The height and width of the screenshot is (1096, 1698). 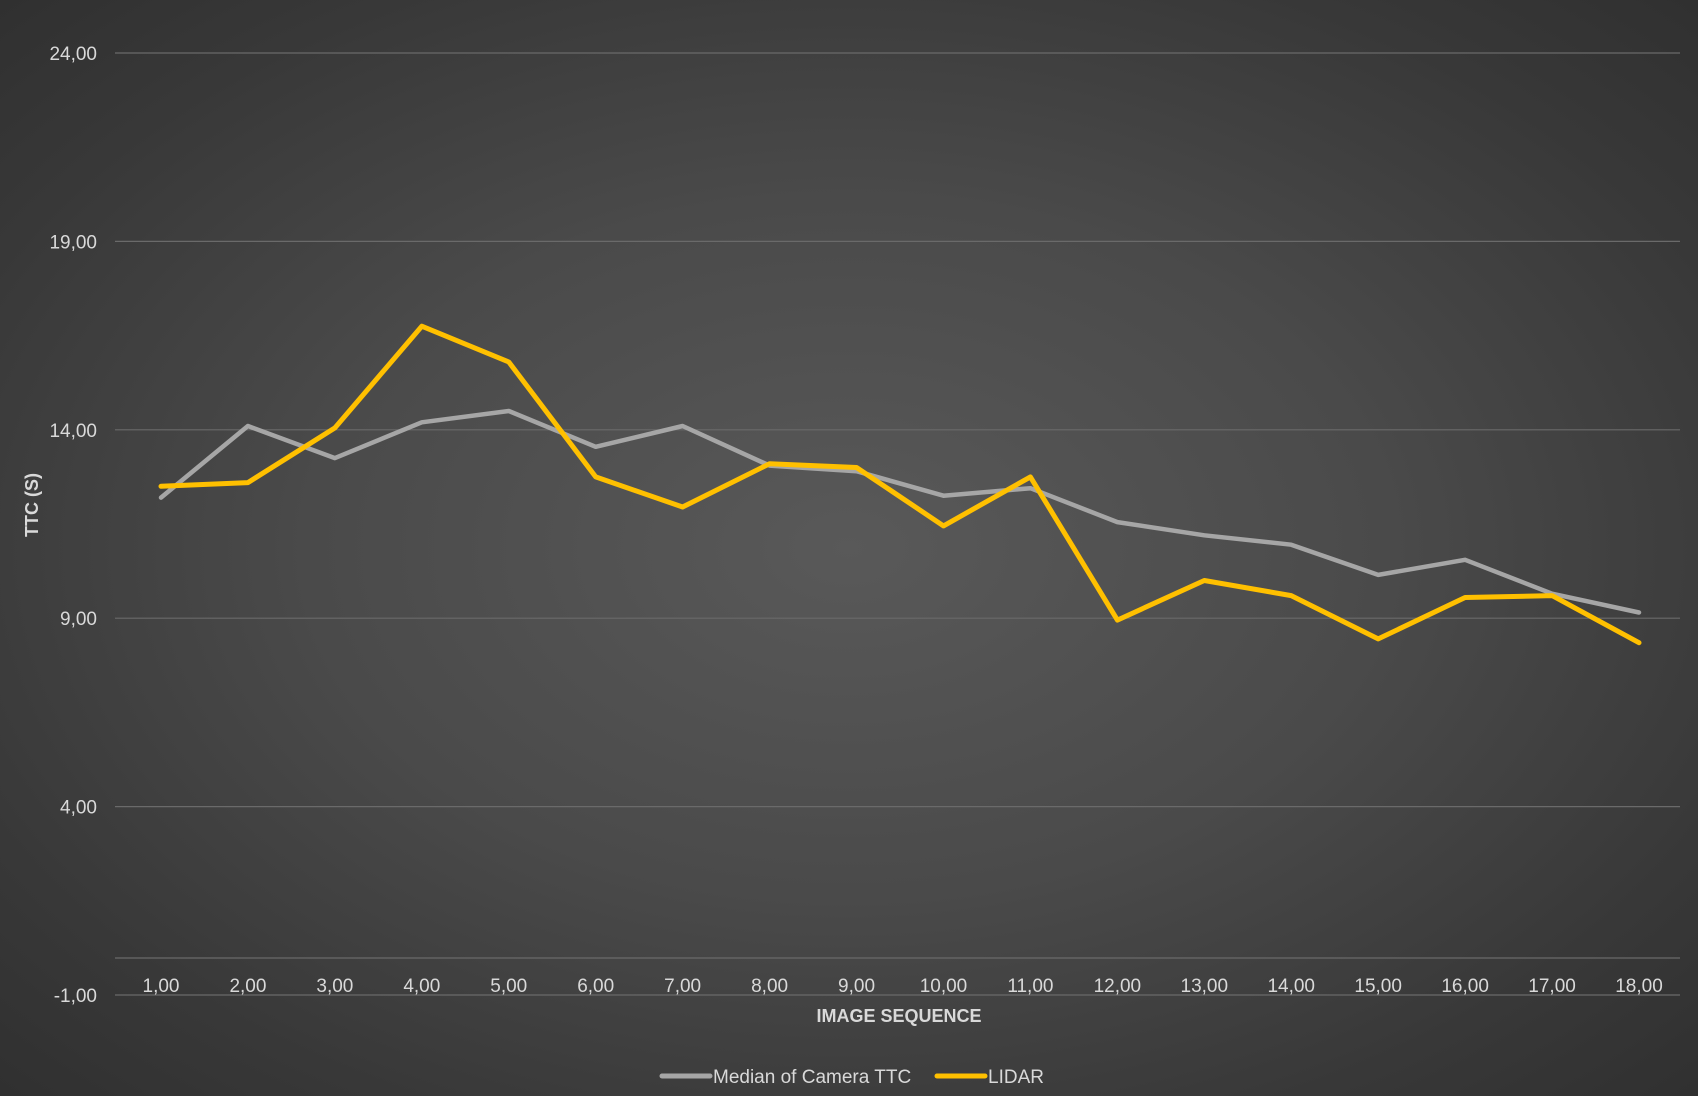 I want to click on x-tick-label: 9,00, so click(x=856, y=986).